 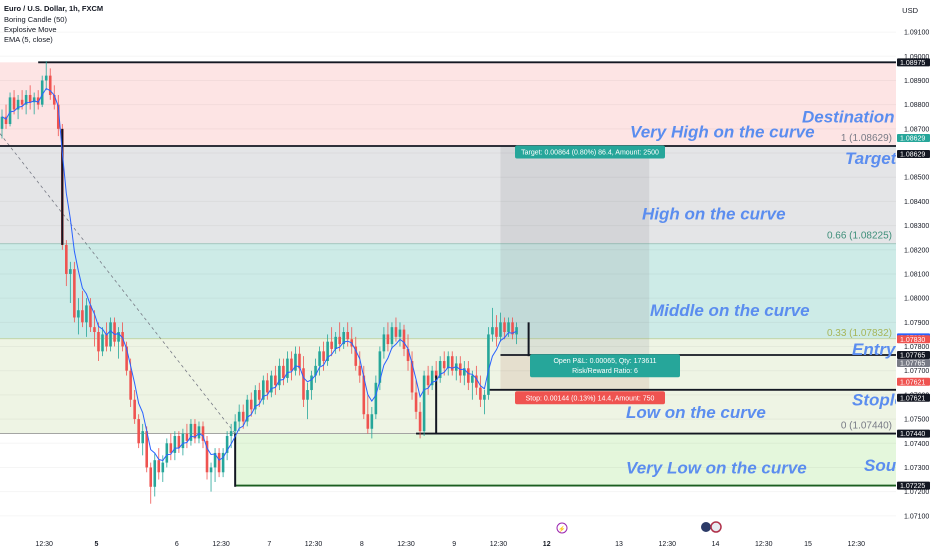 I want to click on indicator-explosive-move: Explosive Move, so click(x=30, y=29).